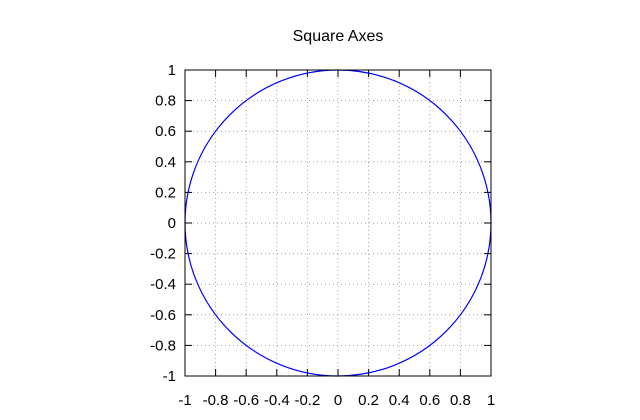  I want to click on x-tick-label: 0.4, so click(399, 400).